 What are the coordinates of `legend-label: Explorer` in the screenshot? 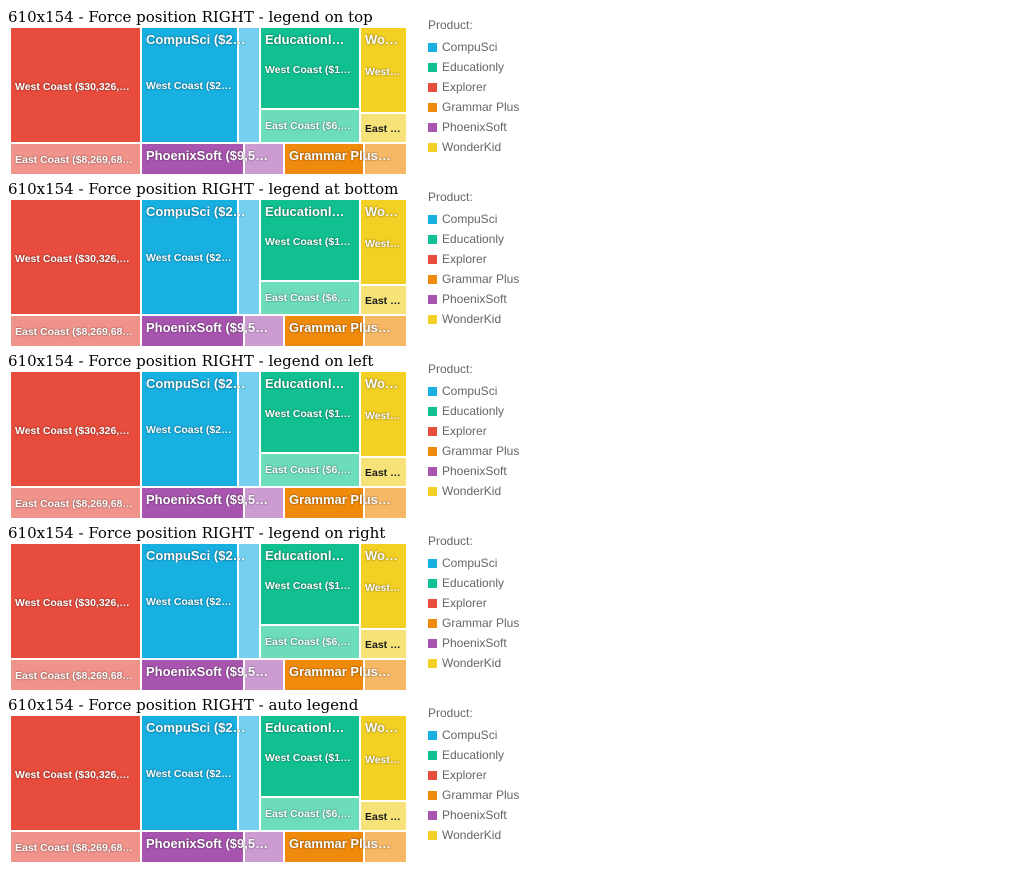 It's located at (464, 431).